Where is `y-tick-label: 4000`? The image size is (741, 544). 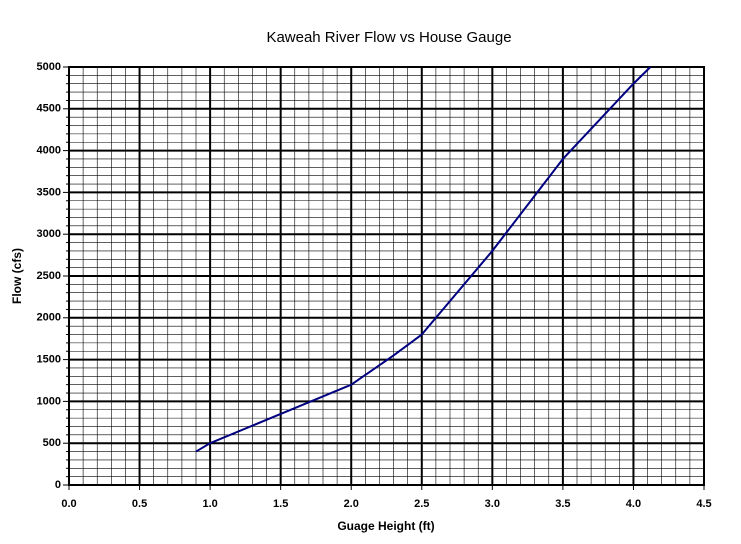
y-tick-label: 4000 is located at coordinates (49, 151).